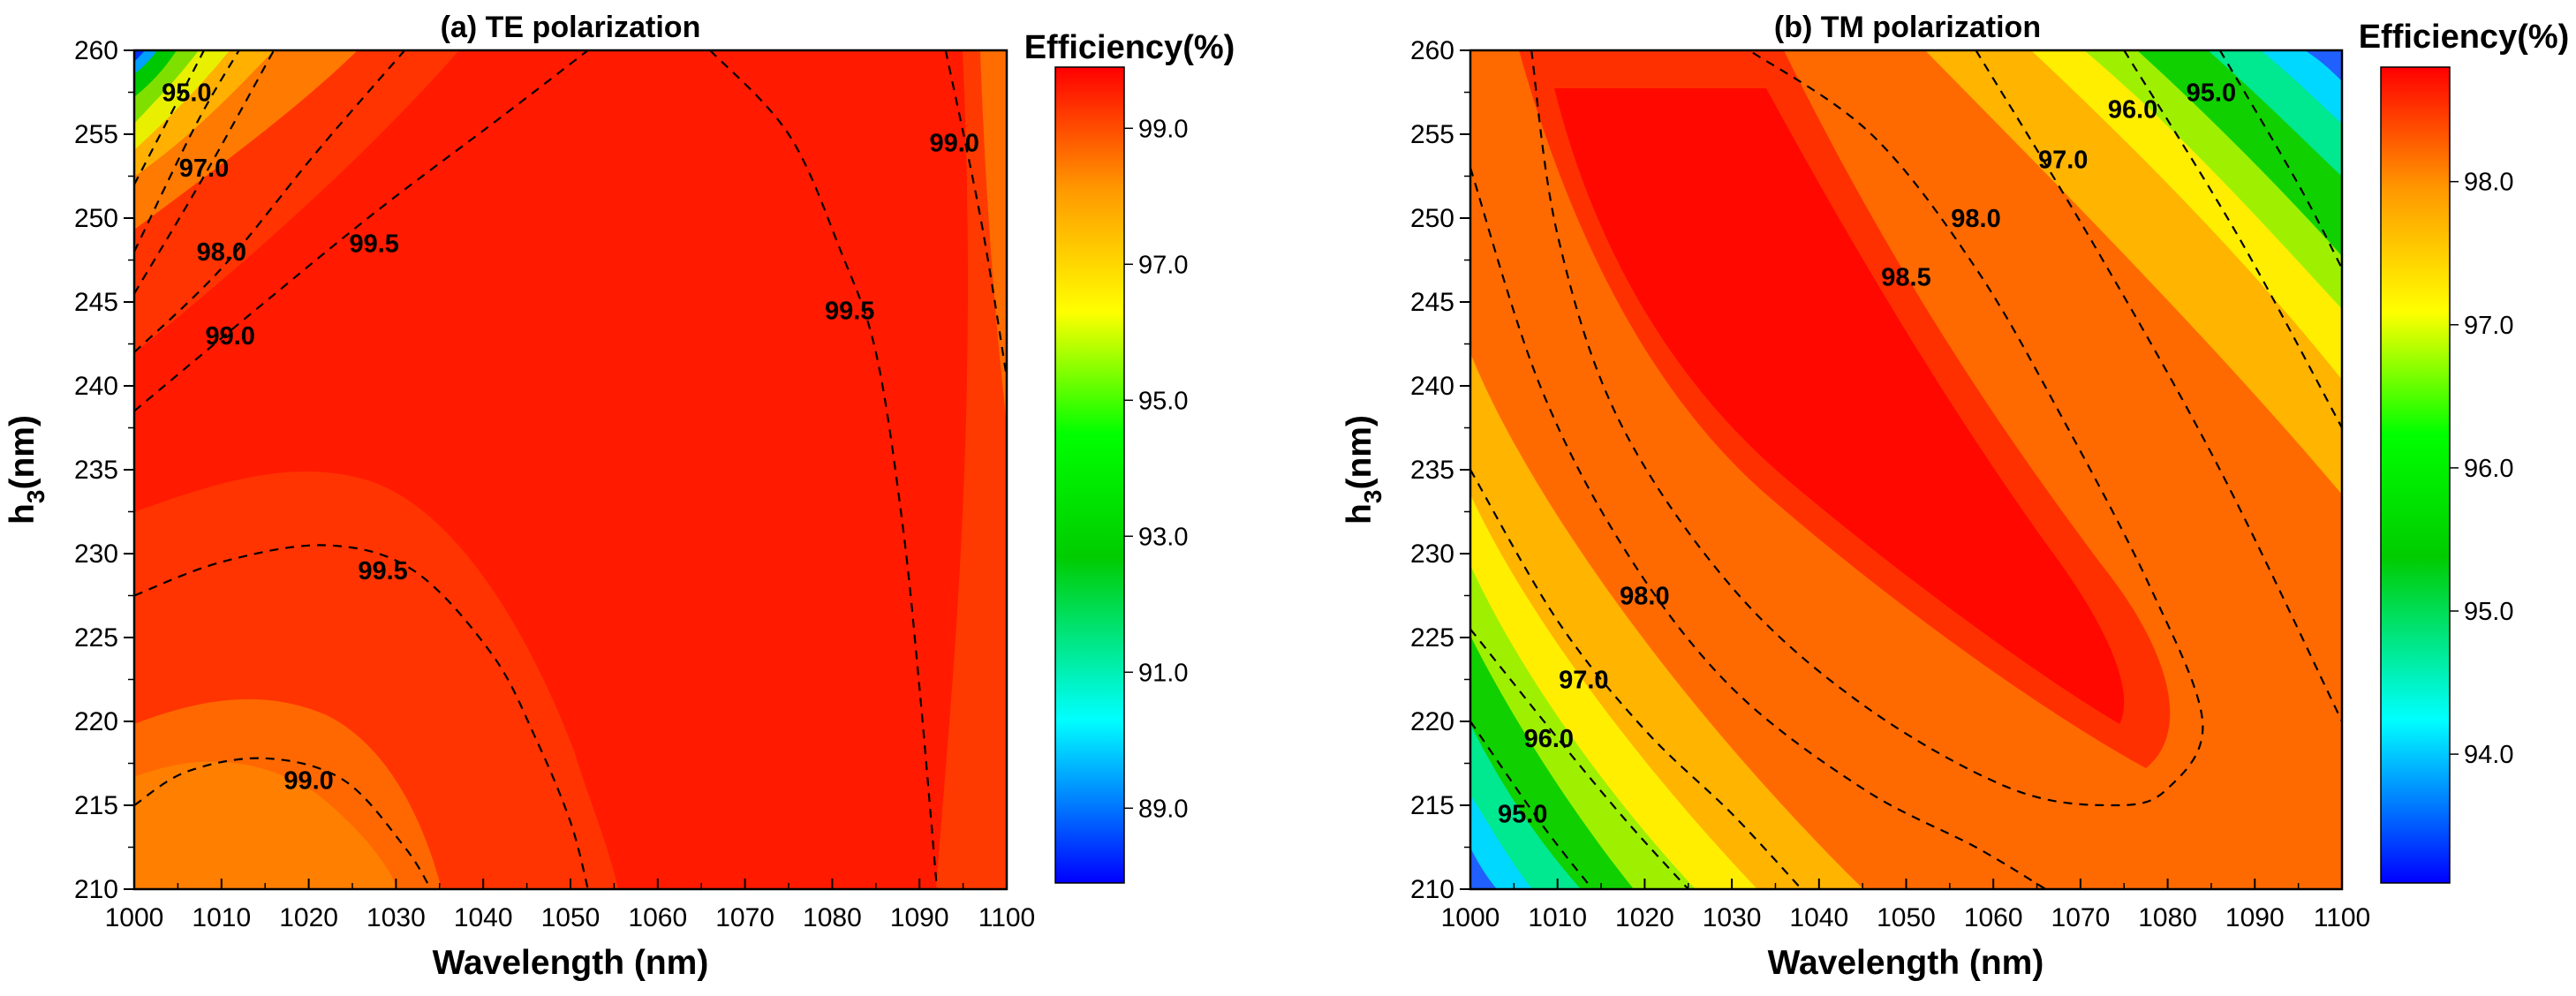 The height and width of the screenshot is (996, 2576). Describe the element at coordinates (571, 917) in the screenshot. I see `panel-a-x-tick-label: 1050` at that location.